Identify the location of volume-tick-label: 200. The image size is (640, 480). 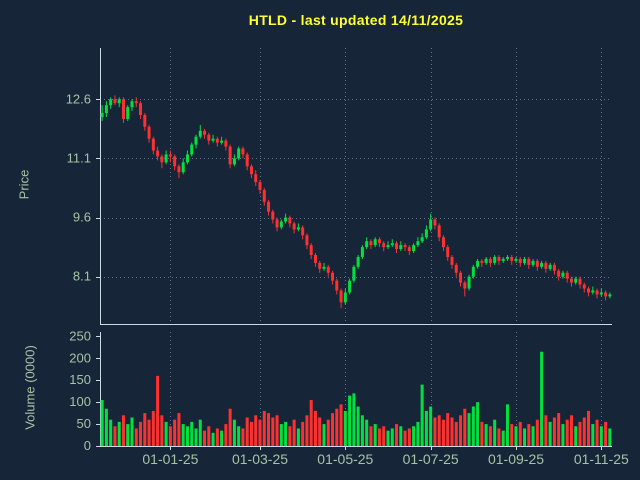
(80, 357).